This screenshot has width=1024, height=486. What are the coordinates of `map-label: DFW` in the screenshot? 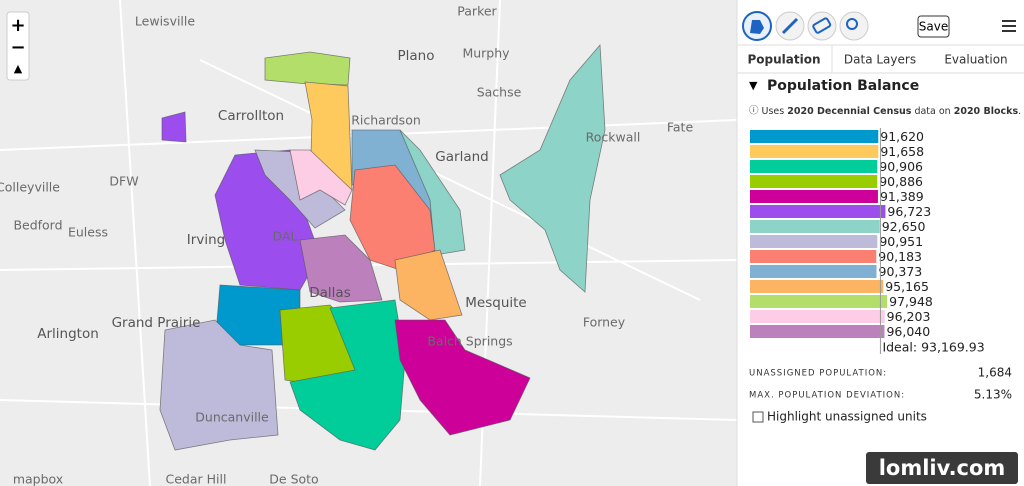 It's located at (123, 181).